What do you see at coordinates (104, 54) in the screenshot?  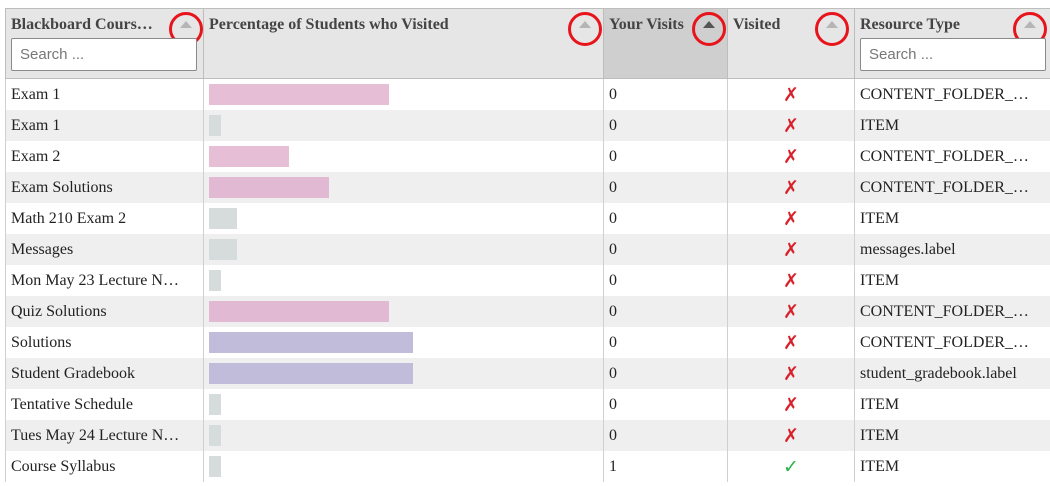 I see `course-item-search-input` at bounding box center [104, 54].